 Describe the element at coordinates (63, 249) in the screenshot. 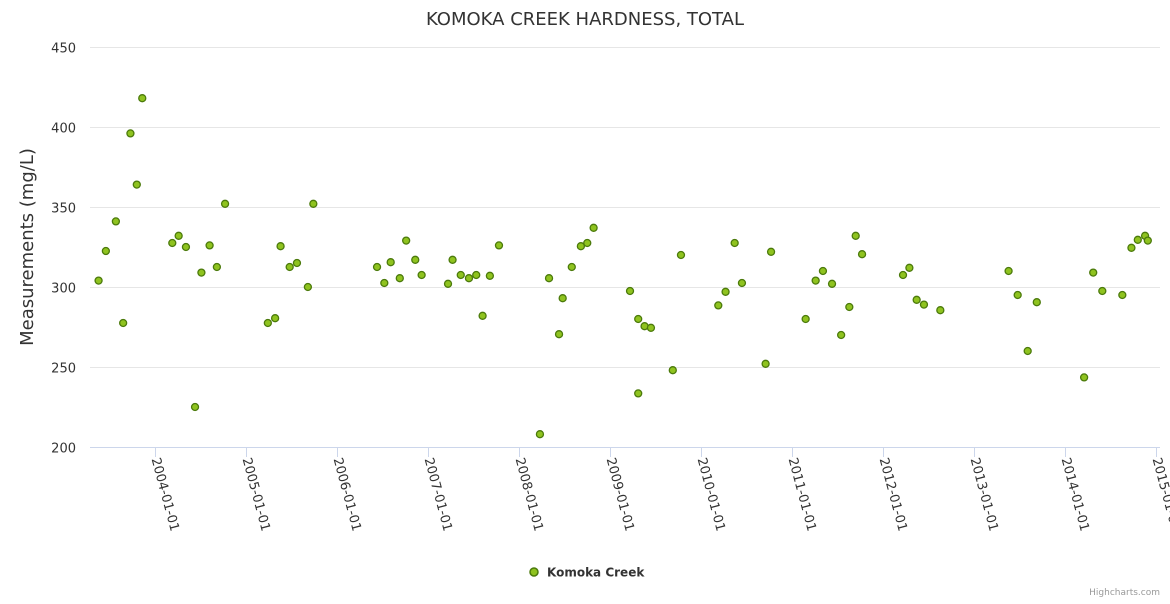

I see `y-axis-ticks: 200 250 300 350 400 450` at that location.